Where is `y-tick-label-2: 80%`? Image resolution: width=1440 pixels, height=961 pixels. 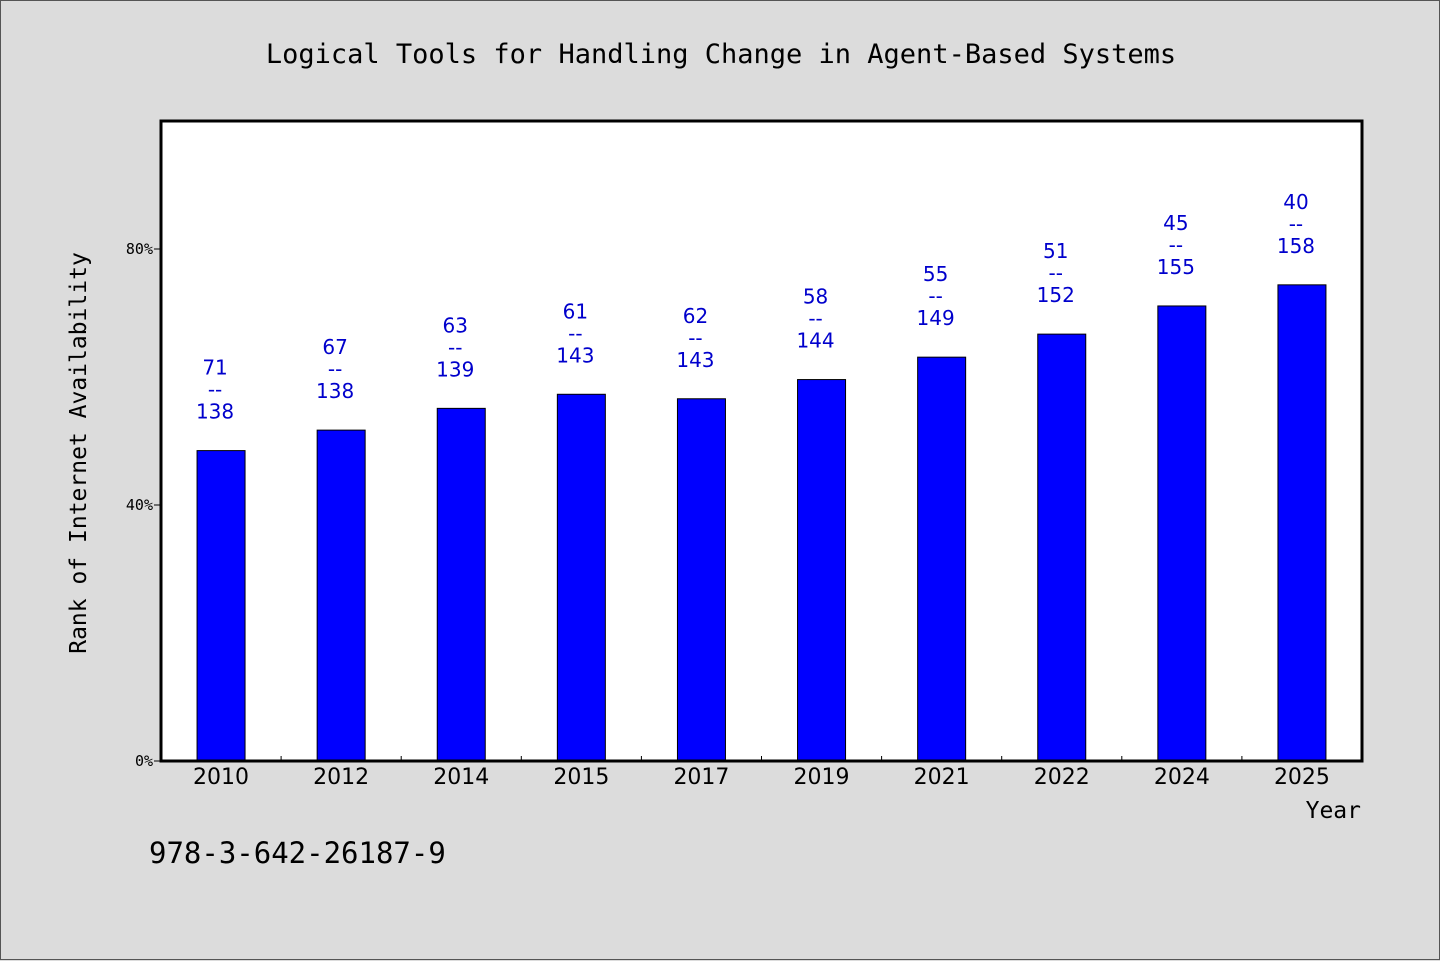
y-tick-label-2: 80% is located at coordinates (139, 249).